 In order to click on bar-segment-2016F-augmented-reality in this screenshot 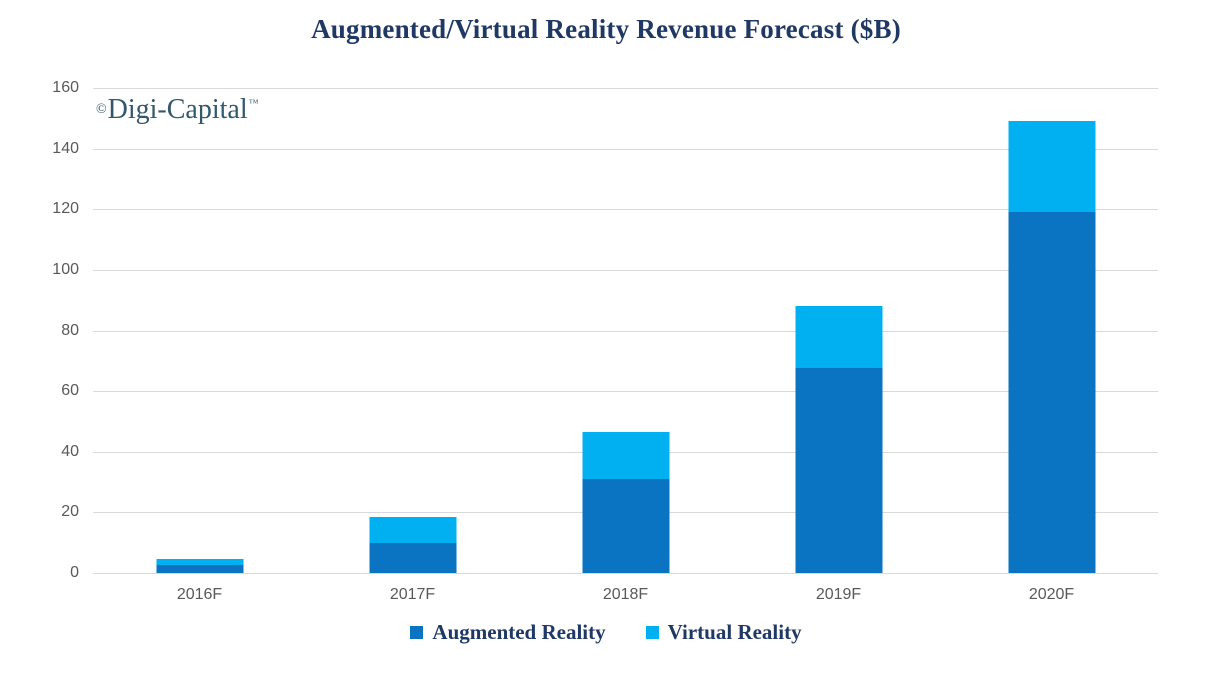, I will do `click(199, 569)`.